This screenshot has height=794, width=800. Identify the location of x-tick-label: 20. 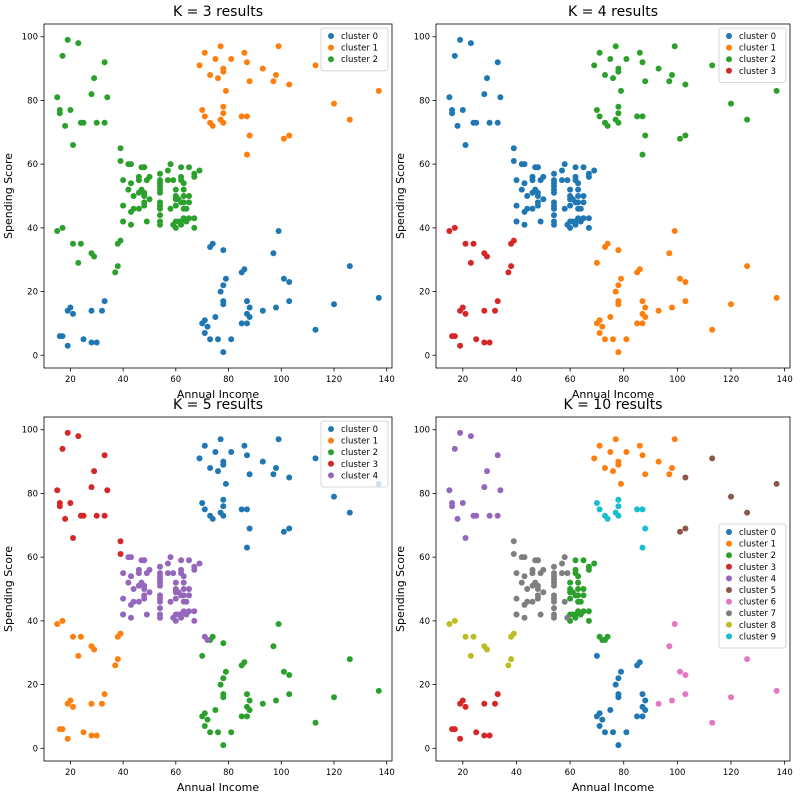
(70, 773).